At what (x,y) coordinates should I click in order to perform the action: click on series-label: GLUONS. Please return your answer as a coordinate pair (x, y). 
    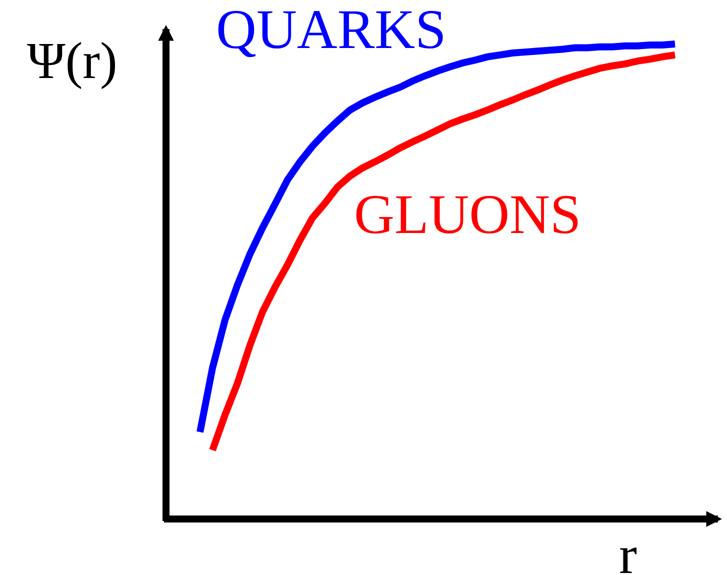
    Looking at the image, I should click on (468, 215).